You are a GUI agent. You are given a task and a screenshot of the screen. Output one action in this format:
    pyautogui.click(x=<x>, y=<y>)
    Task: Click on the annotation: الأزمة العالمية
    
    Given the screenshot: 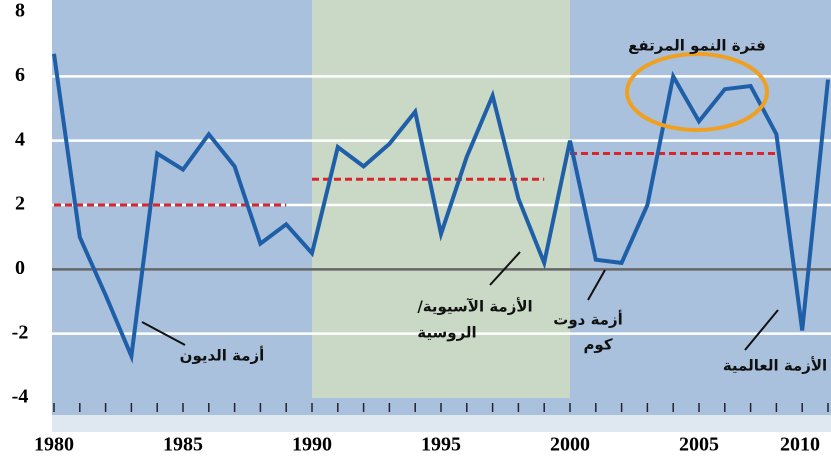 What is the action you would take?
    pyautogui.click(x=775, y=366)
    